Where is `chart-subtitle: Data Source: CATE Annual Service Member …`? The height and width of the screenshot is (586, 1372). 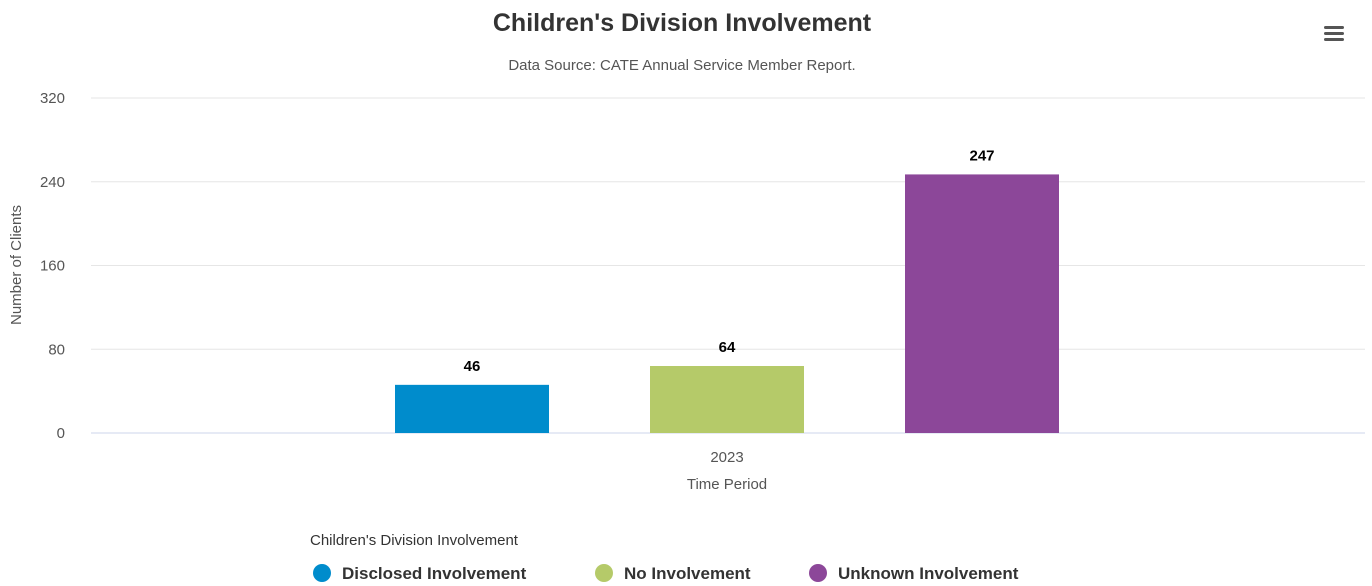
chart-subtitle: Data Source: CATE Annual Service Member … is located at coordinates (681, 65).